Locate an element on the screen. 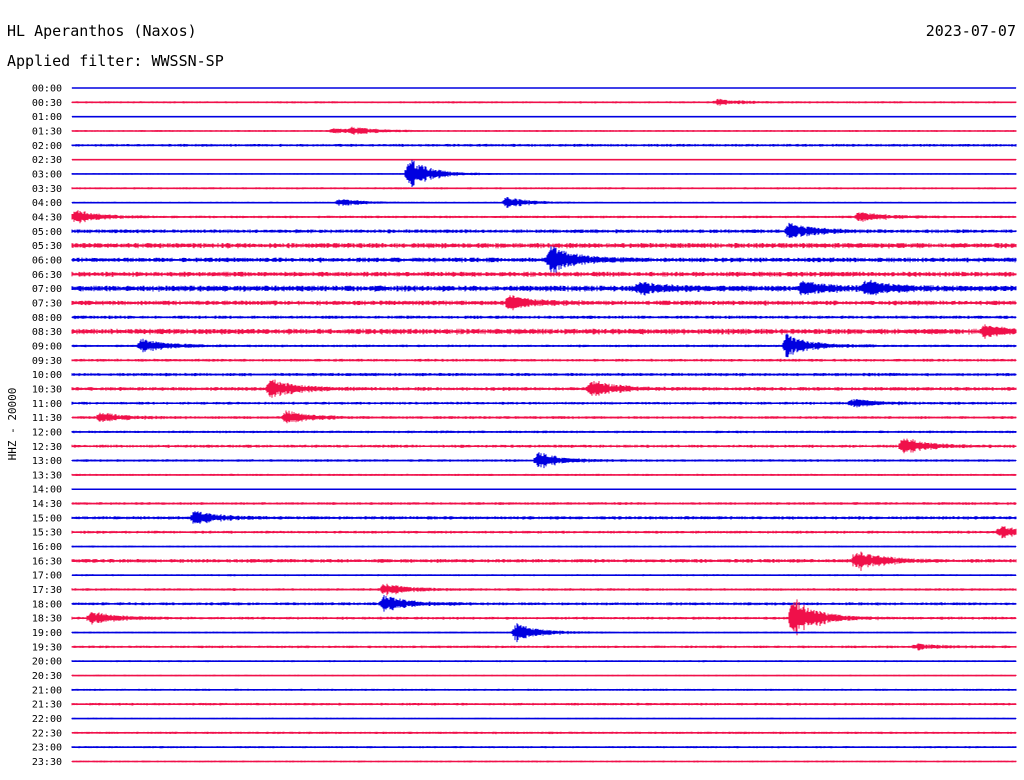  row-label: 13:00 is located at coordinates (47, 461).